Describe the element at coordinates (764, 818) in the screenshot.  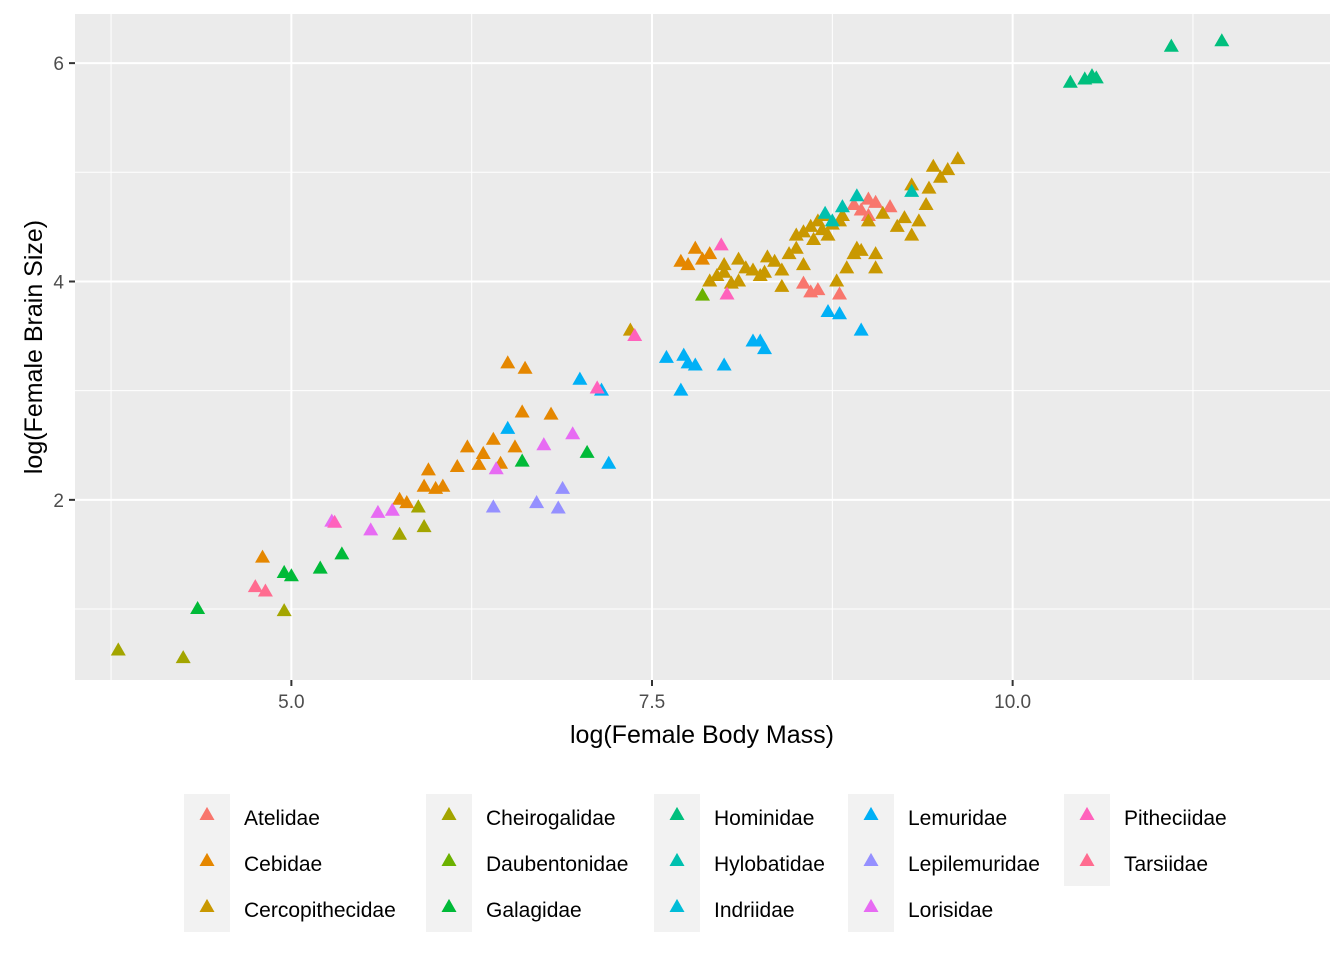
I see `legend-label: Hominidae` at that location.